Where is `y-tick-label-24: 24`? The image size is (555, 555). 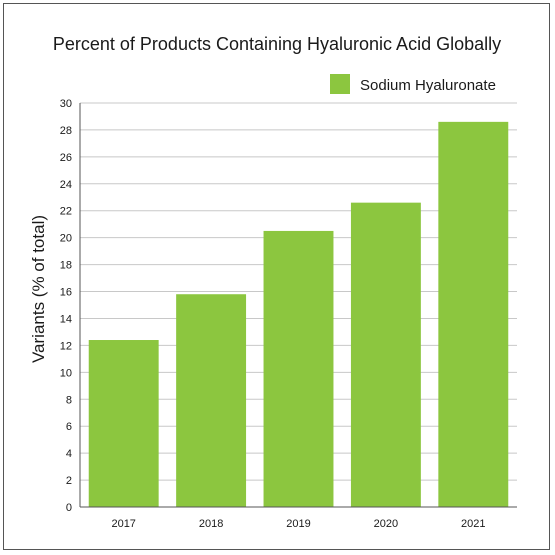 y-tick-label-24: 24 is located at coordinates (66, 185).